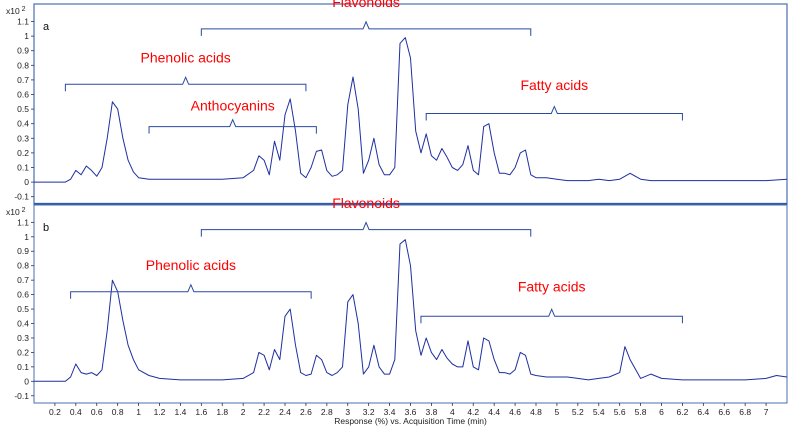  Describe the element at coordinates (641, 412) in the screenshot. I see `x-tick-label: 5.8` at that location.